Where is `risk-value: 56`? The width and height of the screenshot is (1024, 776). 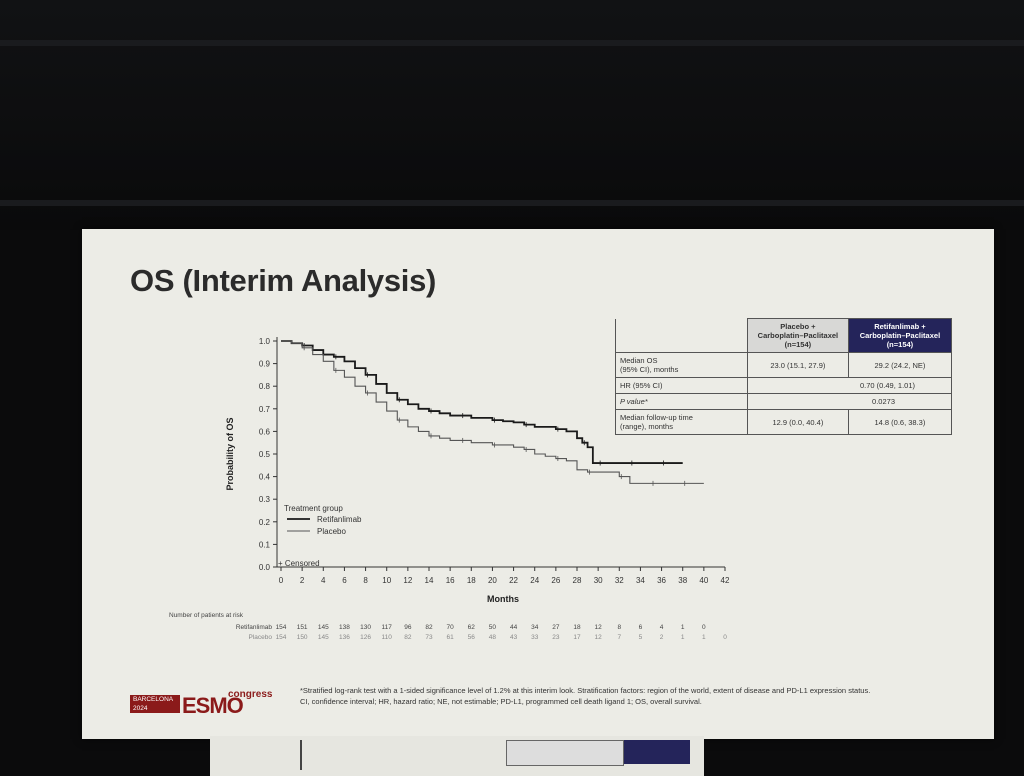 risk-value: 56 is located at coordinates (472, 637).